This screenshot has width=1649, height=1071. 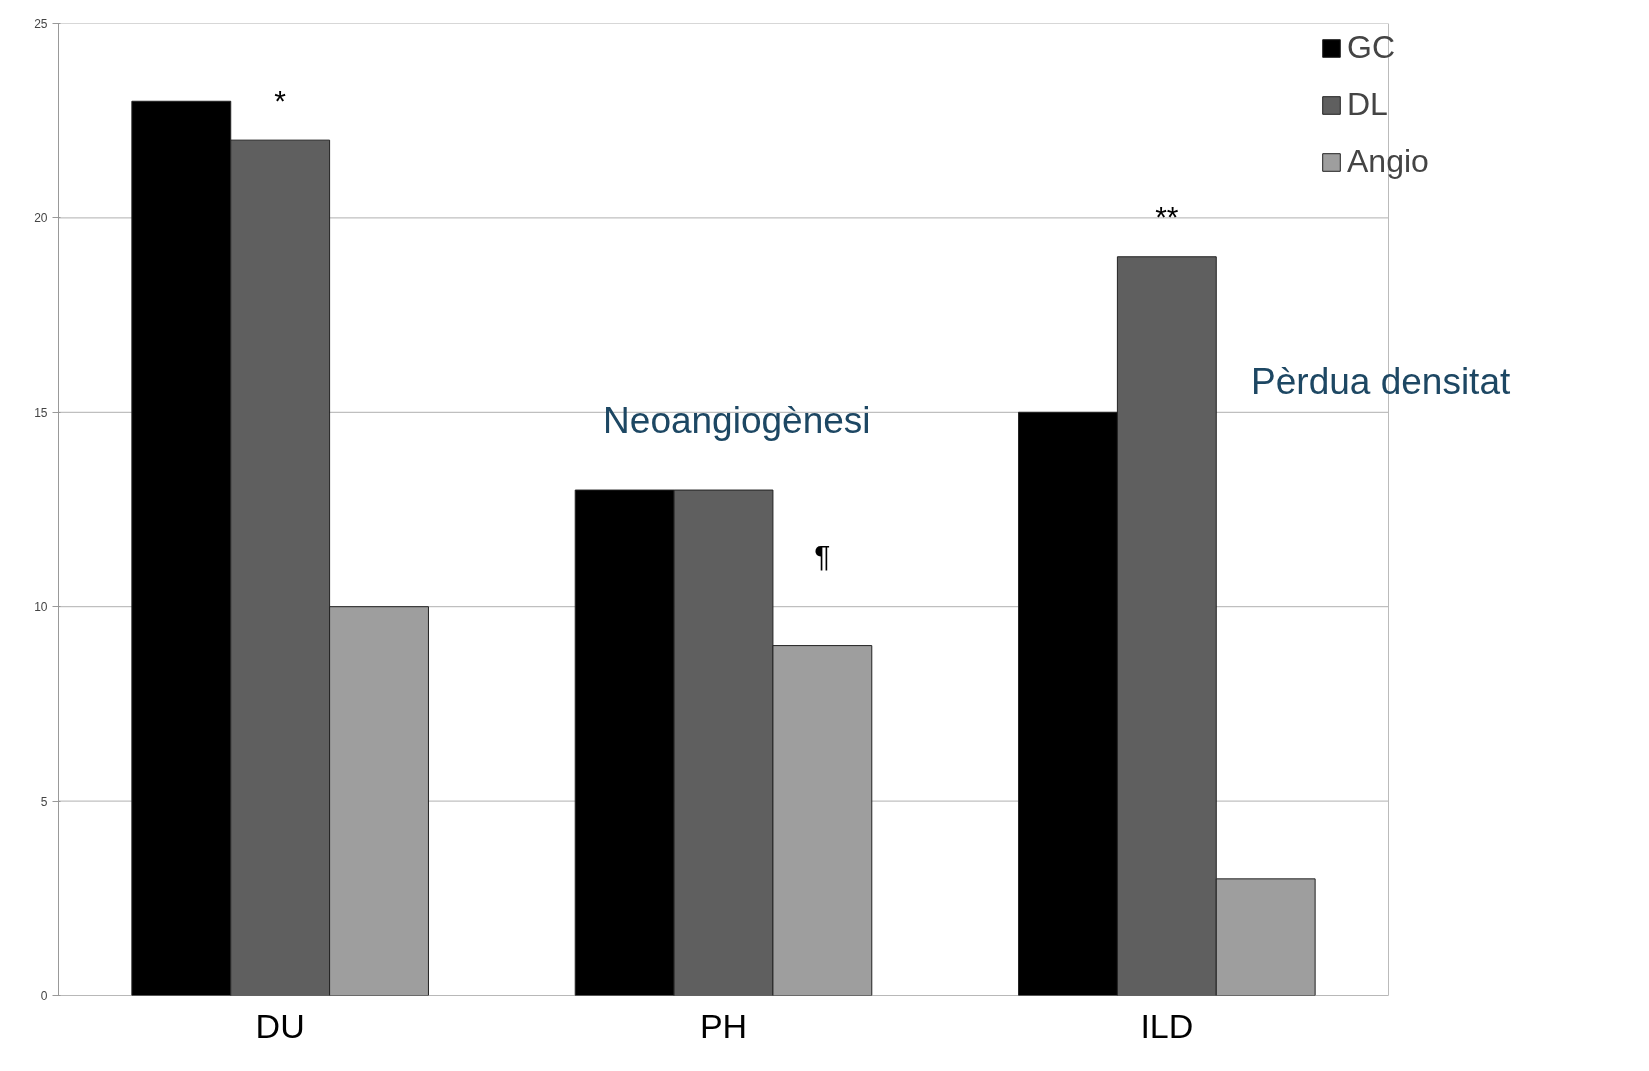 What do you see at coordinates (1371, 47) in the screenshot?
I see `legend-label: GC` at bounding box center [1371, 47].